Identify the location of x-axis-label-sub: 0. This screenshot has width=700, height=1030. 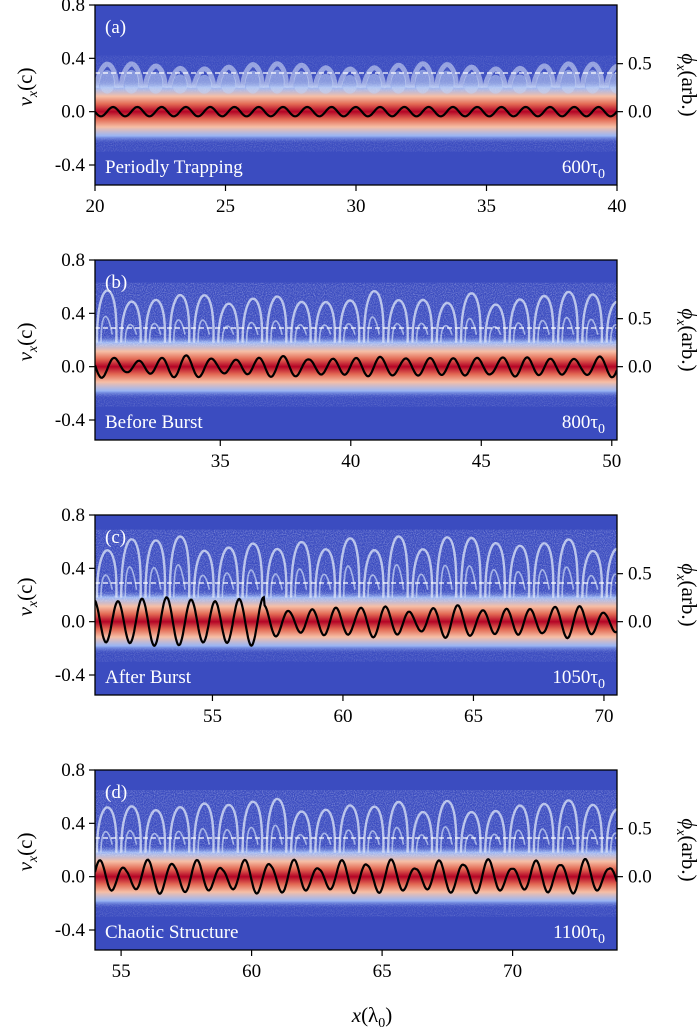
(381, 1023).